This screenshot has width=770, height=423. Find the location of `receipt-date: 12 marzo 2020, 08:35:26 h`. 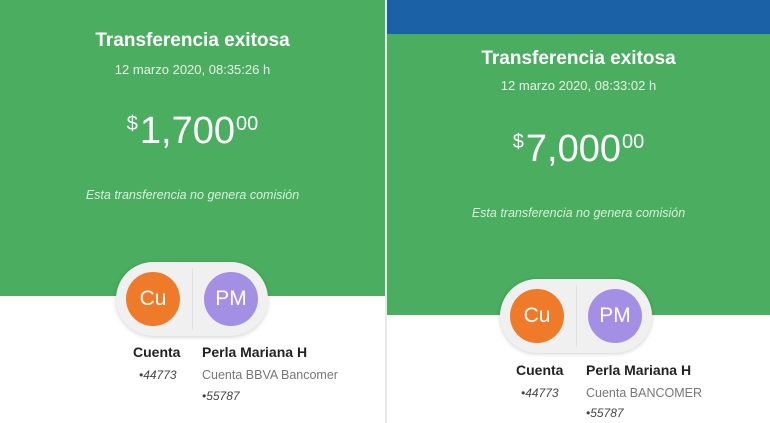

receipt-date: 12 marzo 2020, 08:35:26 h is located at coordinates (192, 69).